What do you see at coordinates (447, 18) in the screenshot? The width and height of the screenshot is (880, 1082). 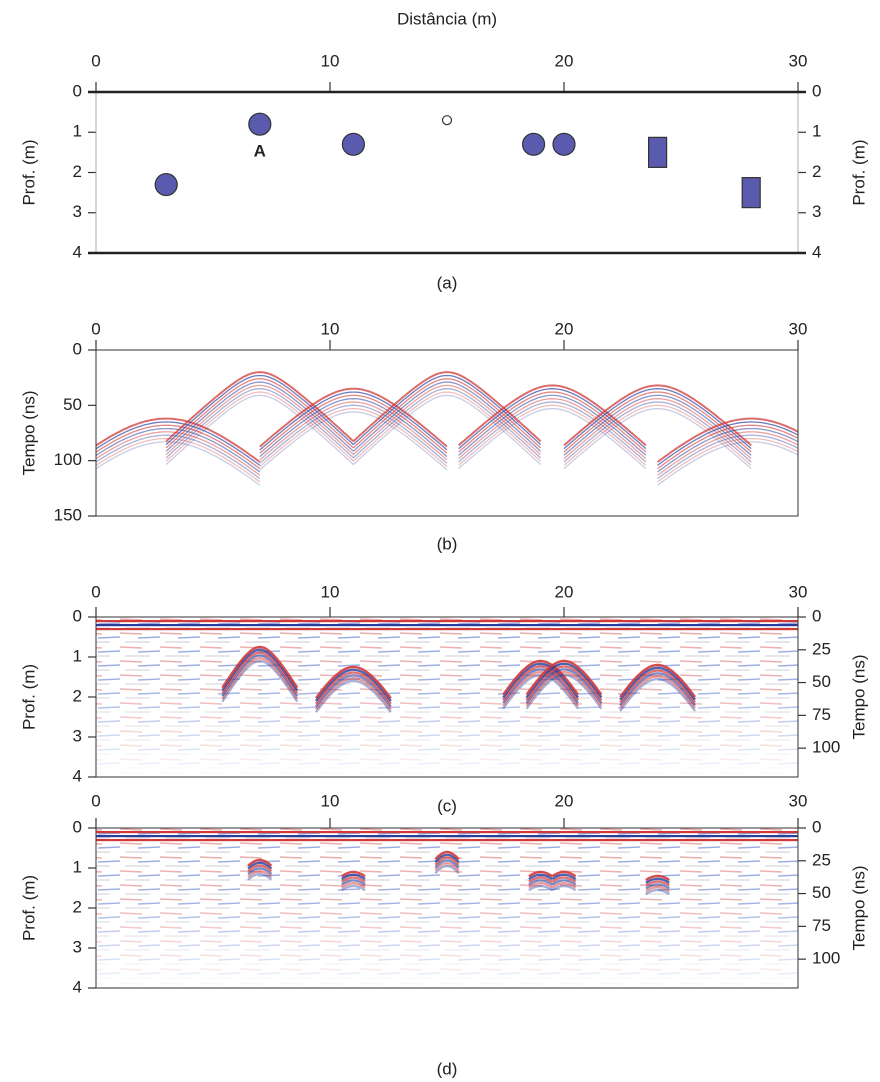 I see `figure-title: Distância (m)` at bounding box center [447, 18].